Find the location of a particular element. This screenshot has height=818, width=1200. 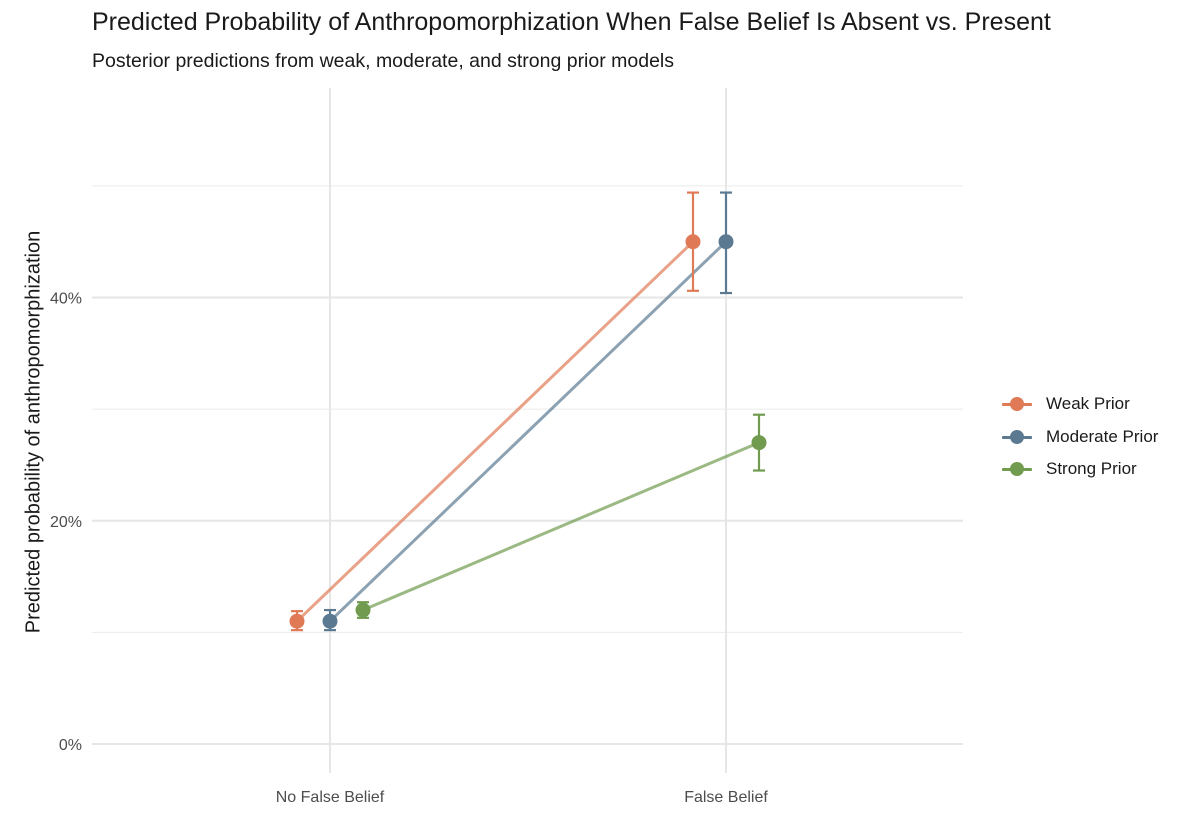

legend: Weak Prior Moderate Prior Strong Prior is located at coordinates (1079, 437).